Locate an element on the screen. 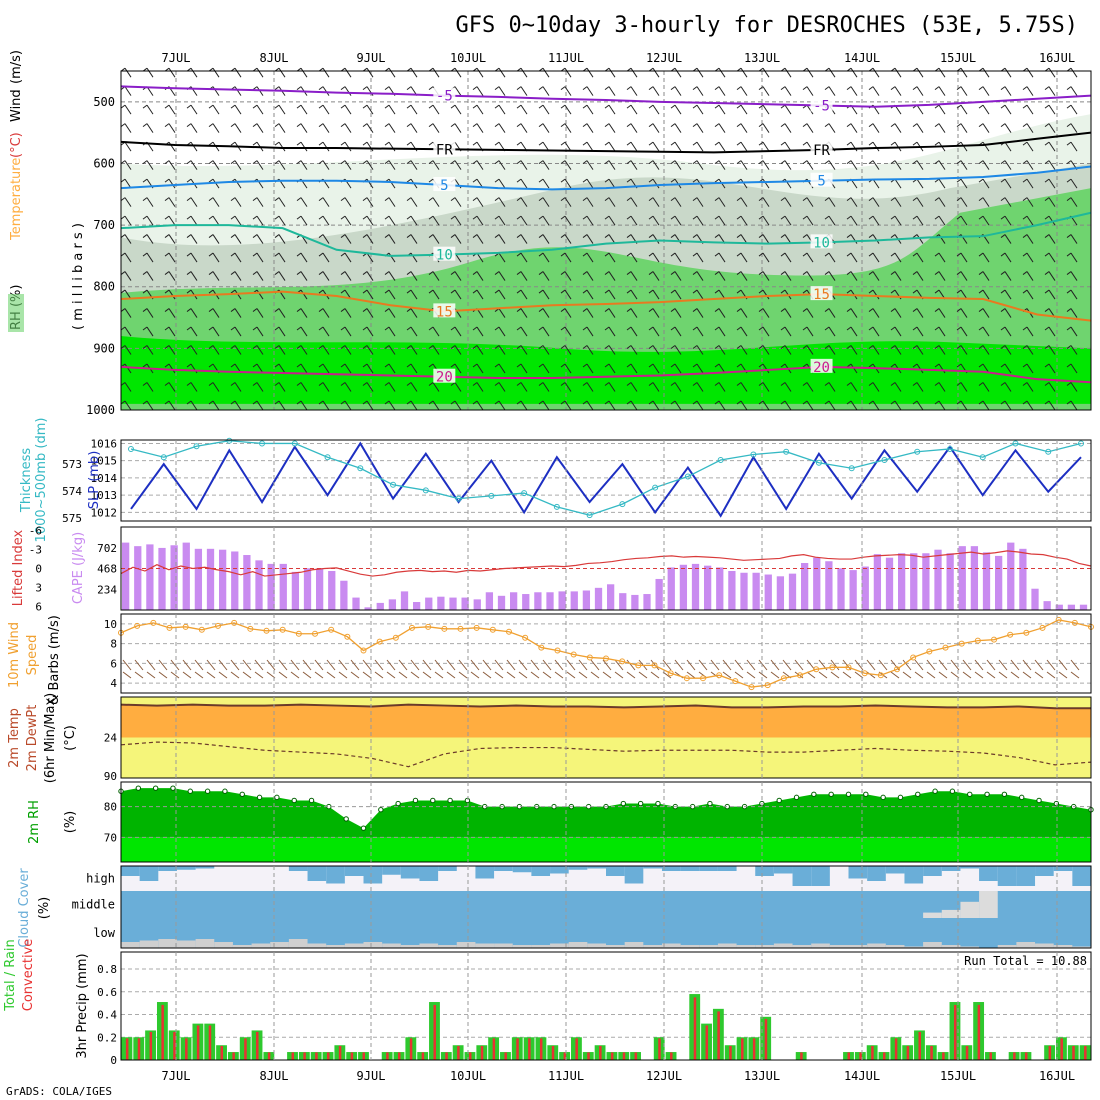 This screenshot has height=1100, width=1100. pressure-tick-label: 900 is located at coordinates (104, 348).